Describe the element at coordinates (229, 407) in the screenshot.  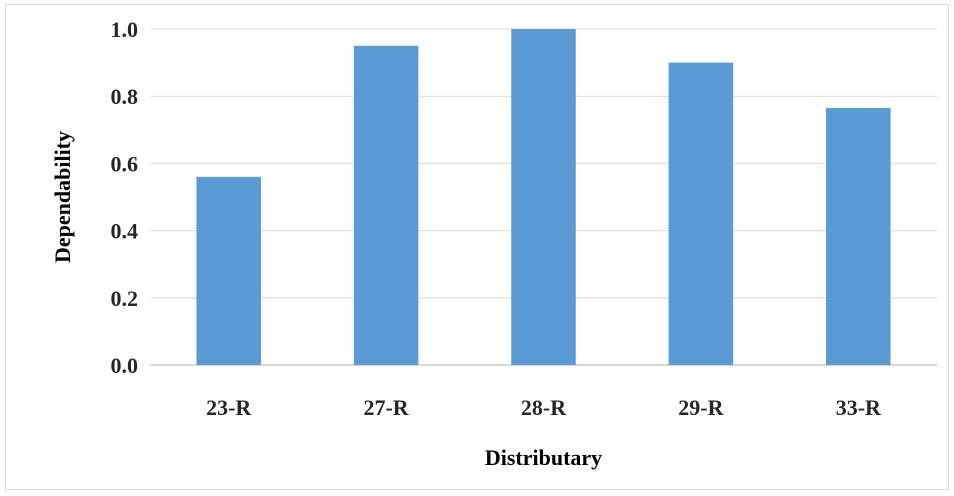
I see `x-tick-label: 23-R` at that location.